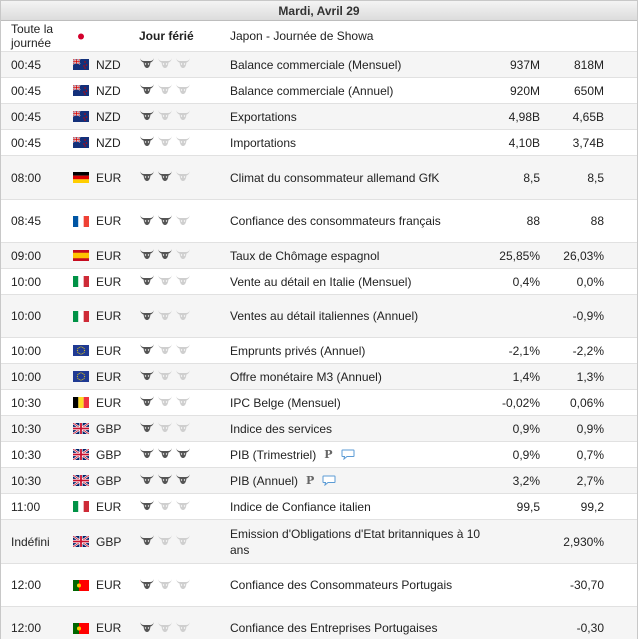  I want to click on event-label: Indice des services, so click(281, 428).